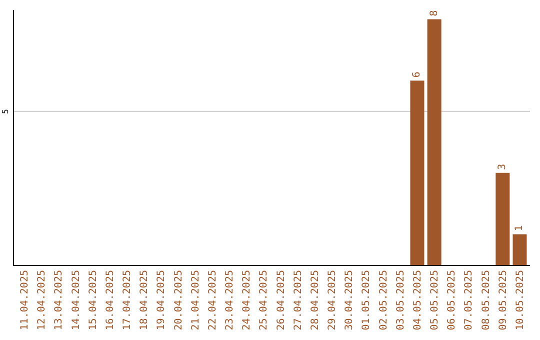  What do you see at coordinates (5, 111) in the screenshot?
I see `ref-line-label: 5` at bounding box center [5, 111].